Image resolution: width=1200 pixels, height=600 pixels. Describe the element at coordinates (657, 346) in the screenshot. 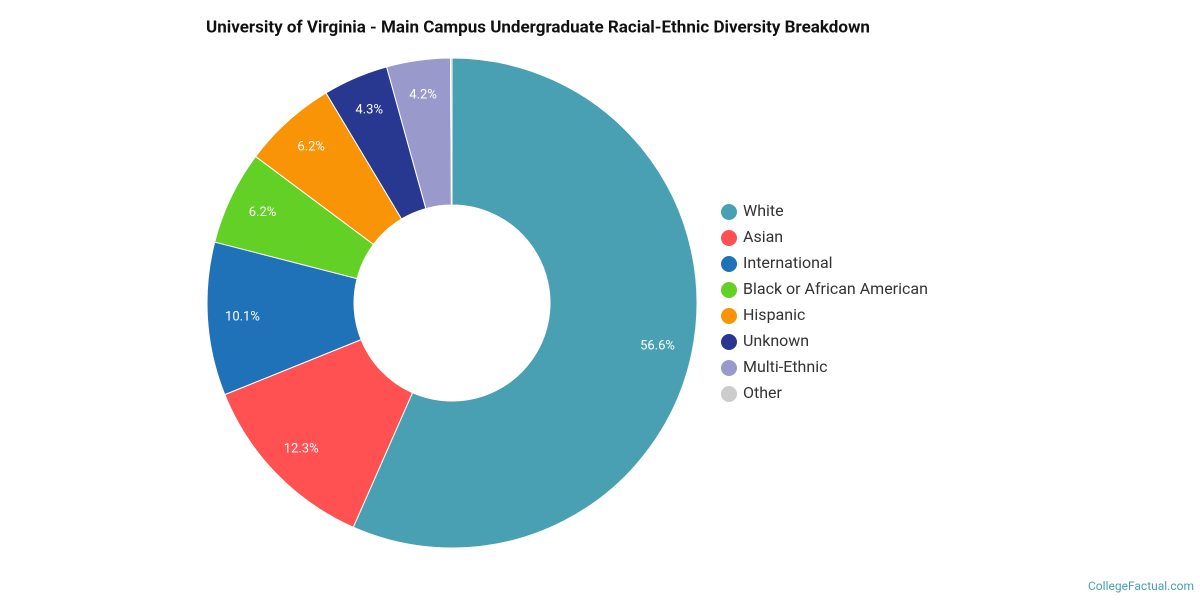

I see `value-label: 56.6%` at that location.